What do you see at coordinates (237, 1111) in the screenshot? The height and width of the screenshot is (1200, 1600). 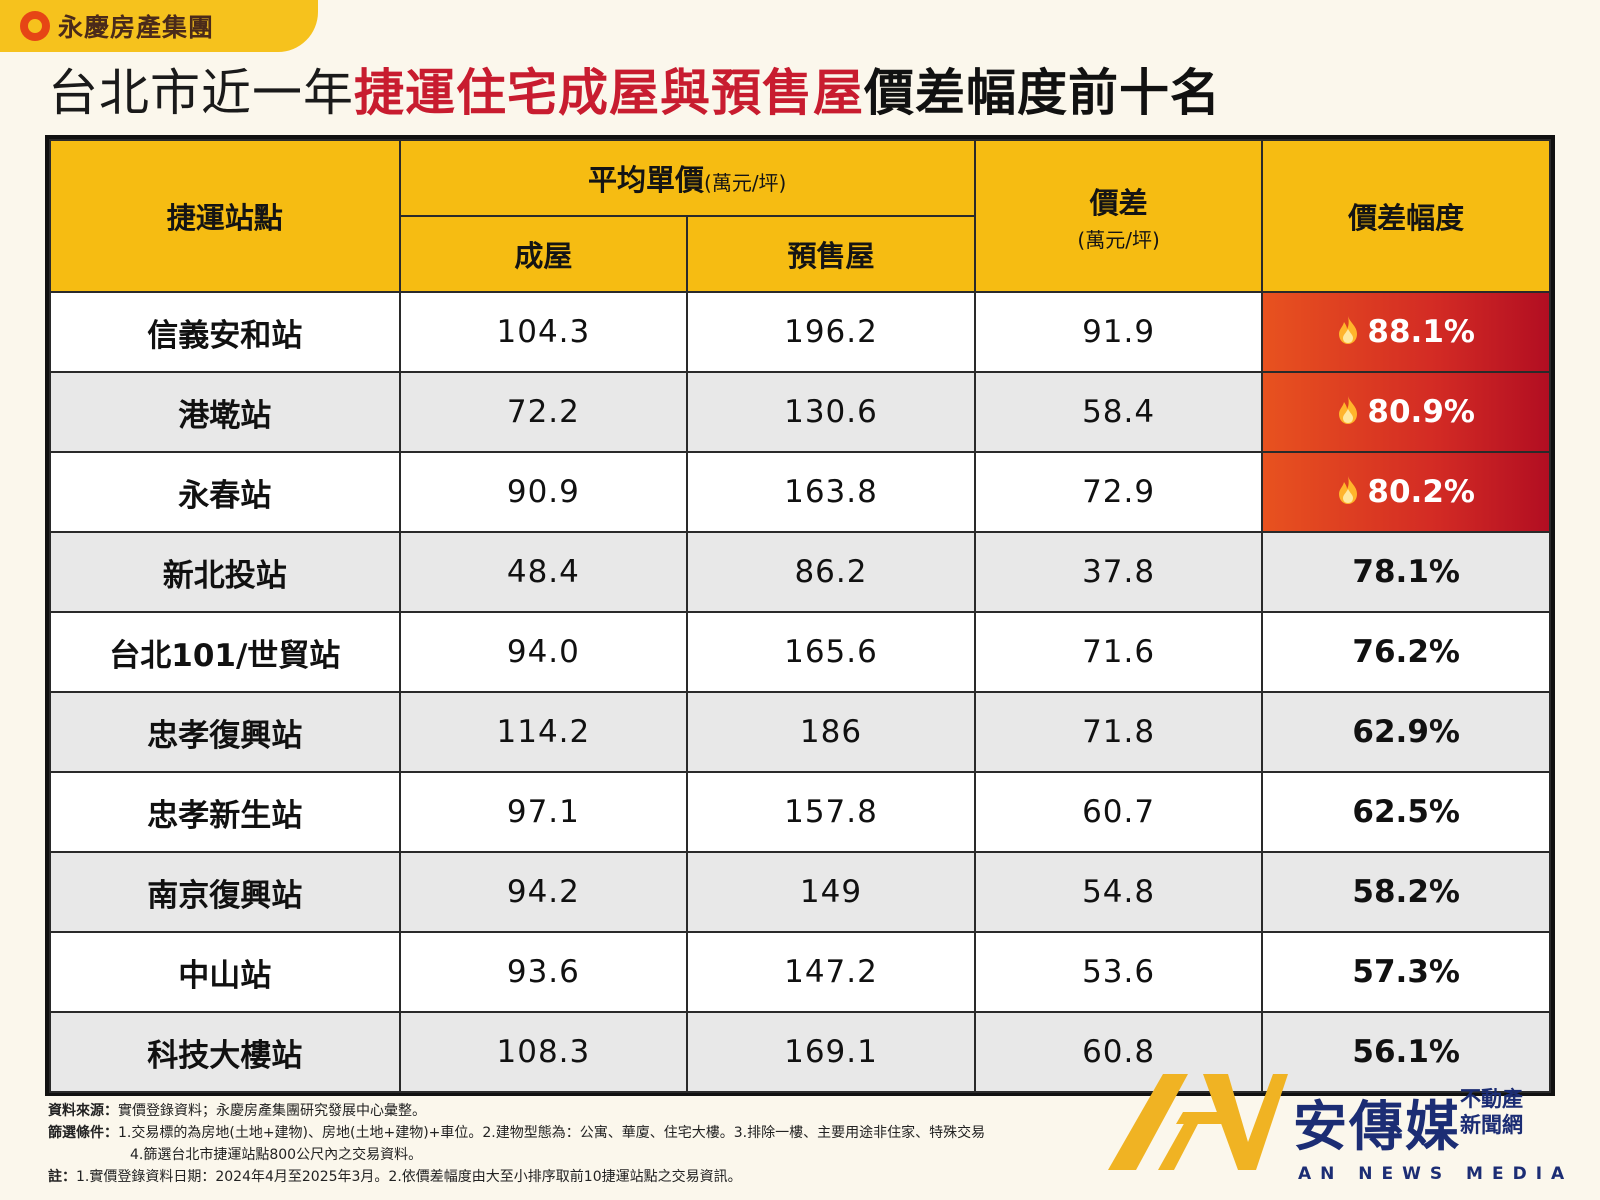 I see `source-note: 資料來源：實價登錄資料；永慶房產集團研究發展中心彙整。` at bounding box center [237, 1111].